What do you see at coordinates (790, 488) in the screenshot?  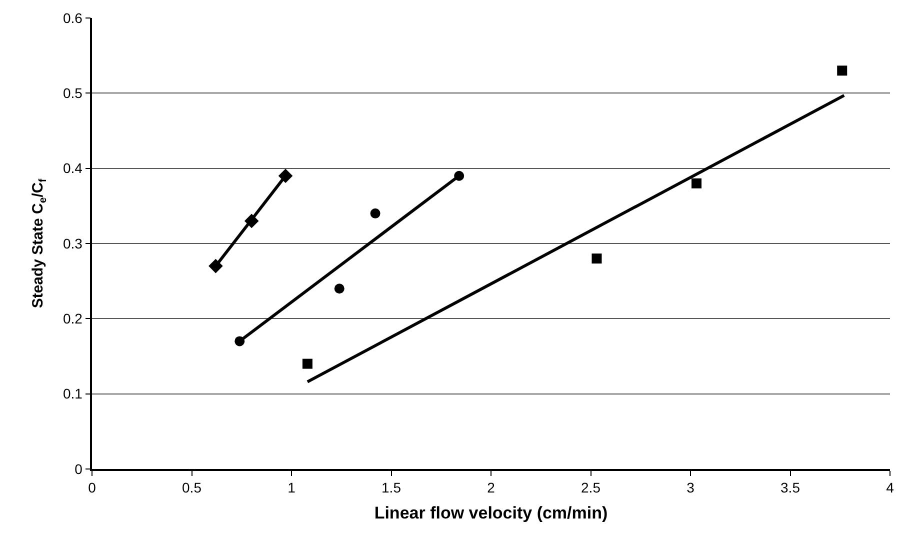 I see `x-tick-label: 3.5` at bounding box center [790, 488].